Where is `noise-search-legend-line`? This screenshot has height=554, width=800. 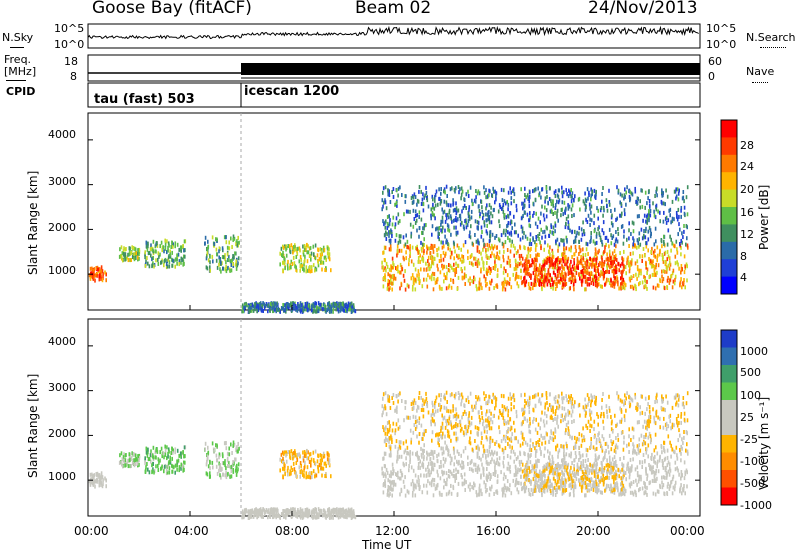
noise-search-legend-line is located at coordinates (773, 47).